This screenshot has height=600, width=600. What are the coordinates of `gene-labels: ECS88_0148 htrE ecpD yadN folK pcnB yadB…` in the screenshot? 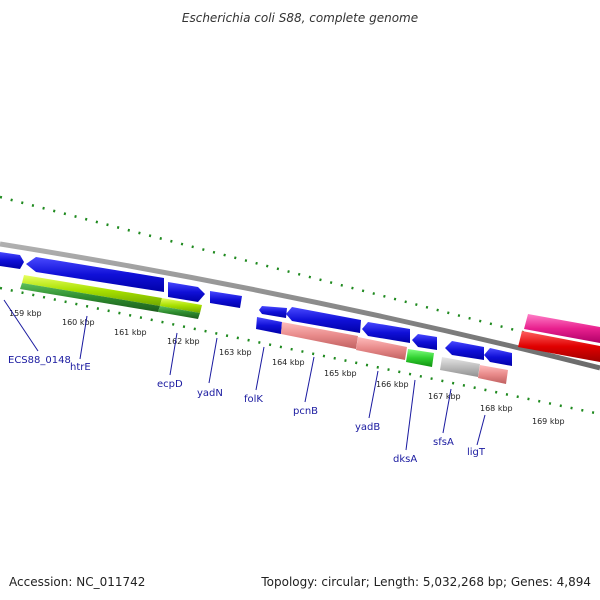 It's located at (247, 410).